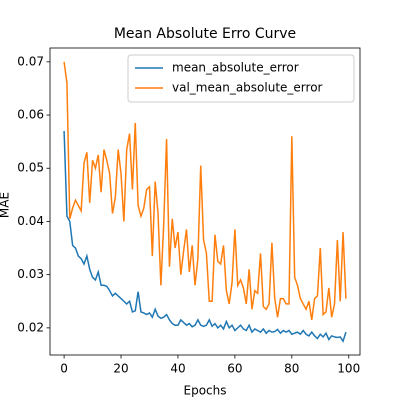 This screenshot has width=400, height=400. What do you see at coordinates (177, 369) in the screenshot?
I see `x-tick-label: 40` at bounding box center [177, 369].